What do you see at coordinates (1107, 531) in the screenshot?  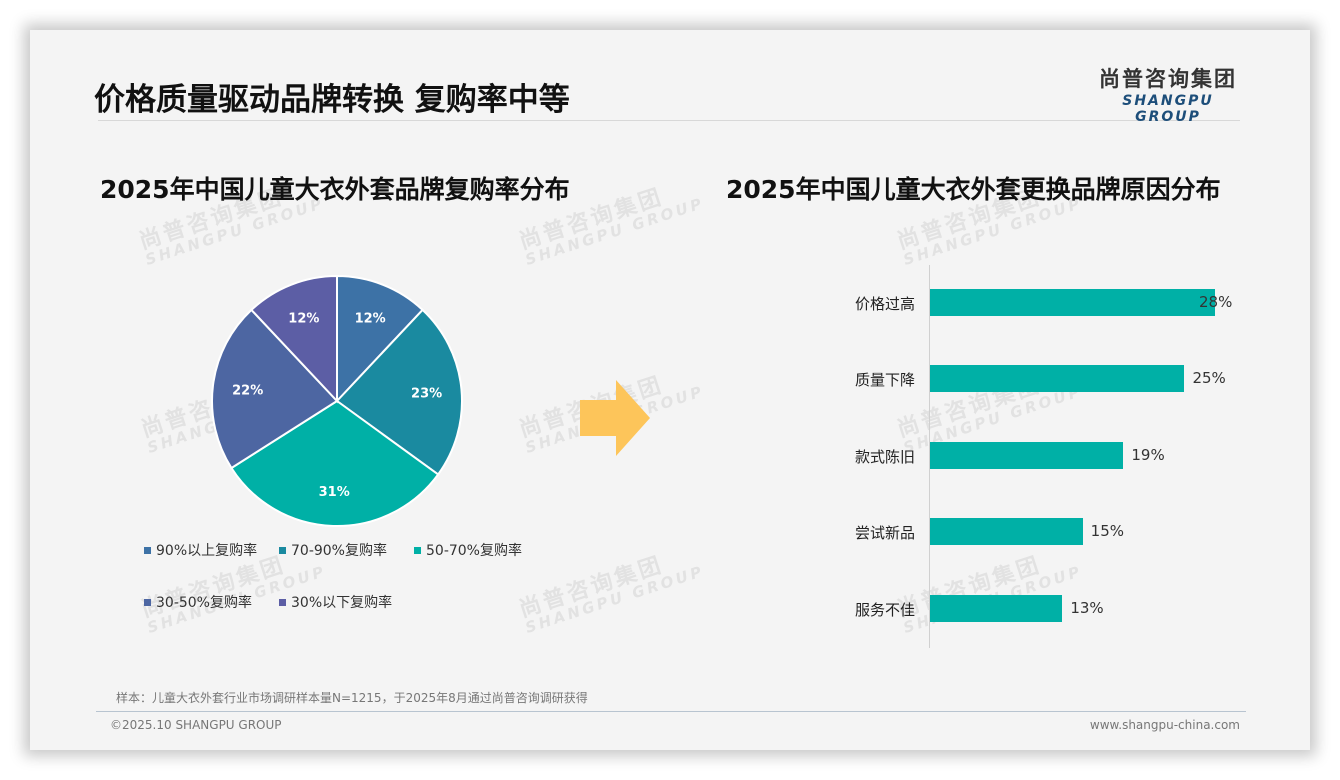 I see `bar-value-label: 15%` at bounding box center [1107, 531].